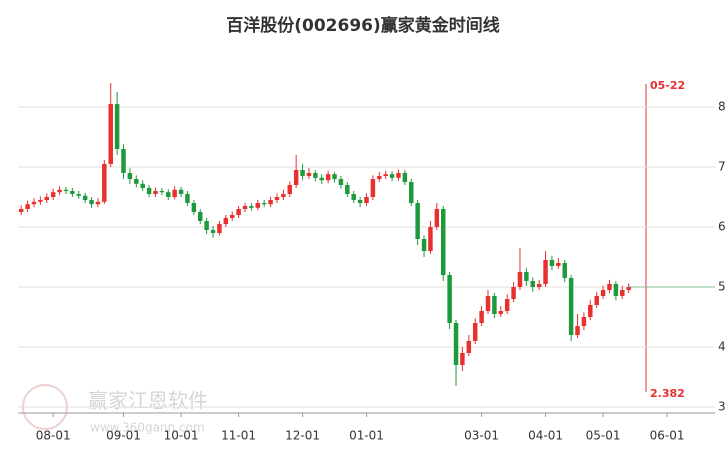 The width and height of the screenshot is (726, 450). I want to click on x-tick-label: 01-01, so click(366, 436).